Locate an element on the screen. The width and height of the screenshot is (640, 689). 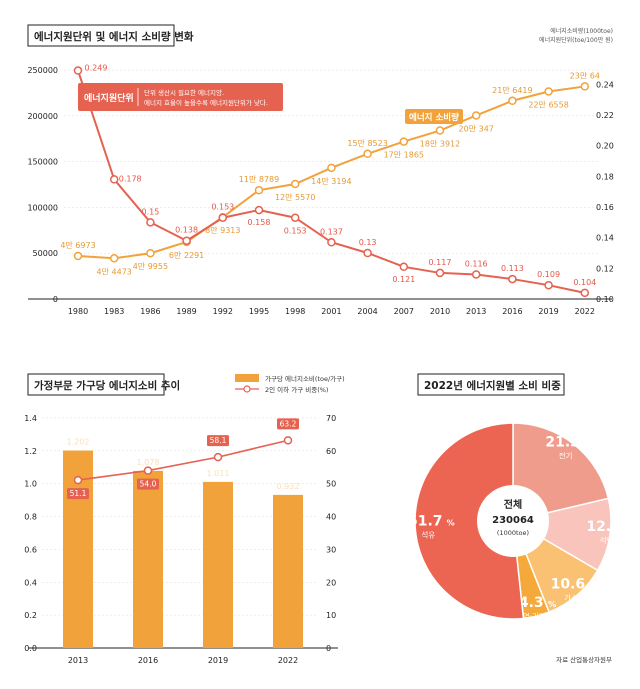
x-tick: 2007 is located at coordinates (404, 311).